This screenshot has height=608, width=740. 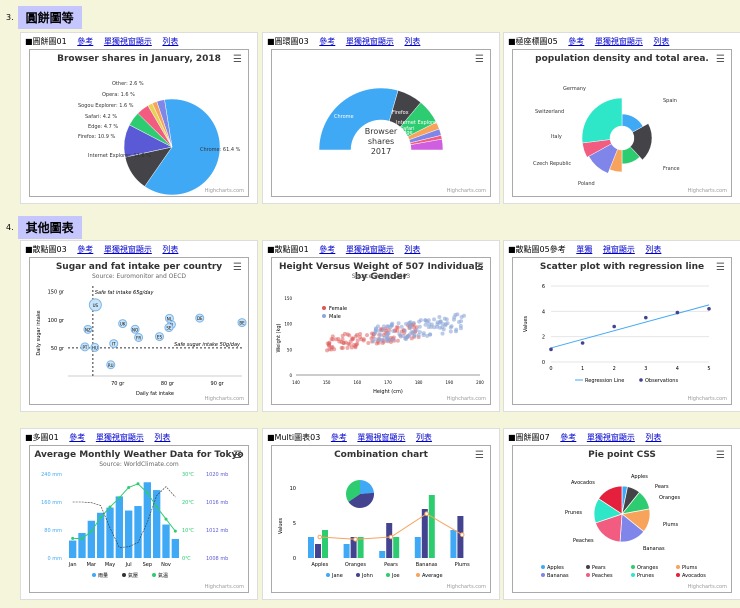 What do you see at coordinates (526, 323) in the screenshot?
I see `y-label: Values` at bounding box center [526, 323].